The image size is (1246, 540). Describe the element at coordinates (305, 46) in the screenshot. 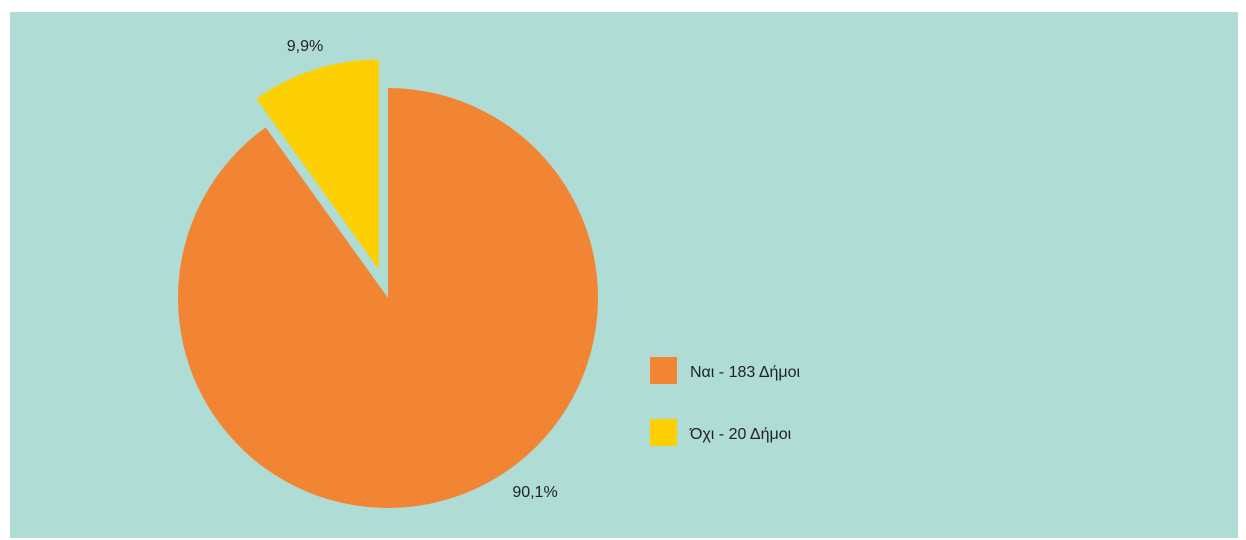

I see `slice-value-label: 9,9%` at that location.